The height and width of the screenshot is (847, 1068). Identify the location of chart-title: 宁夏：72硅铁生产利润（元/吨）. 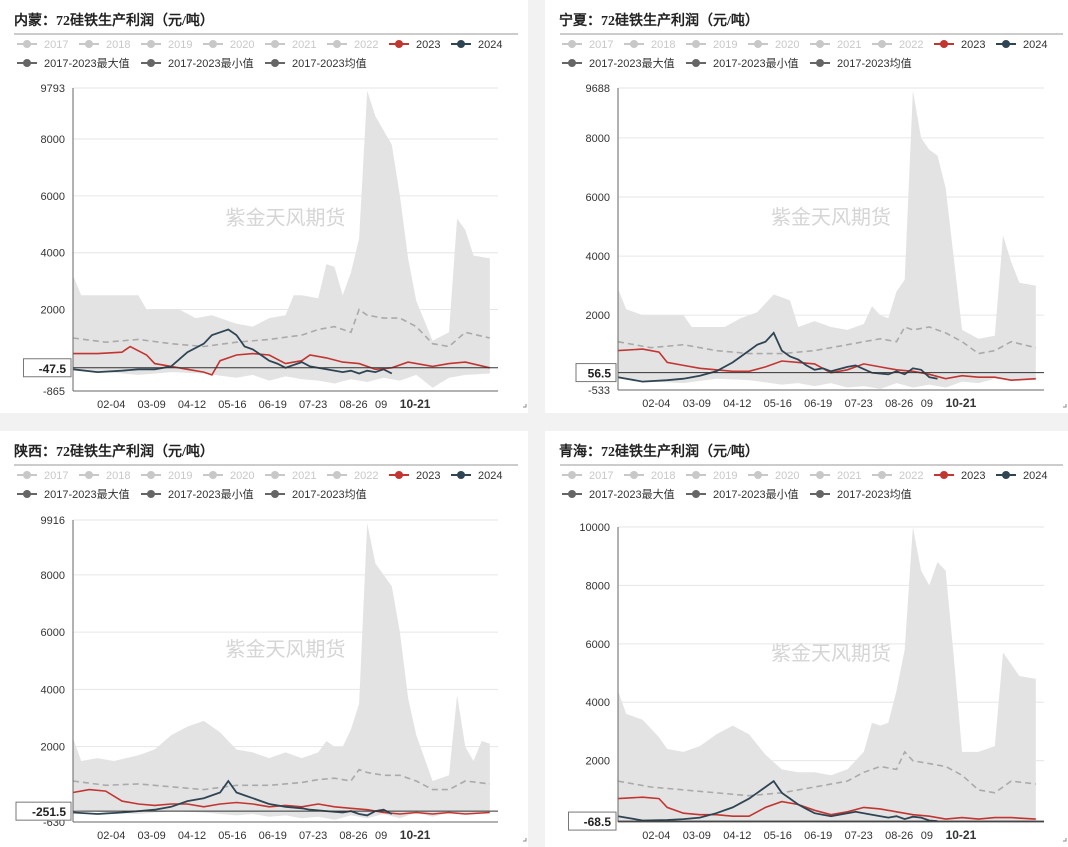
(659, 20).